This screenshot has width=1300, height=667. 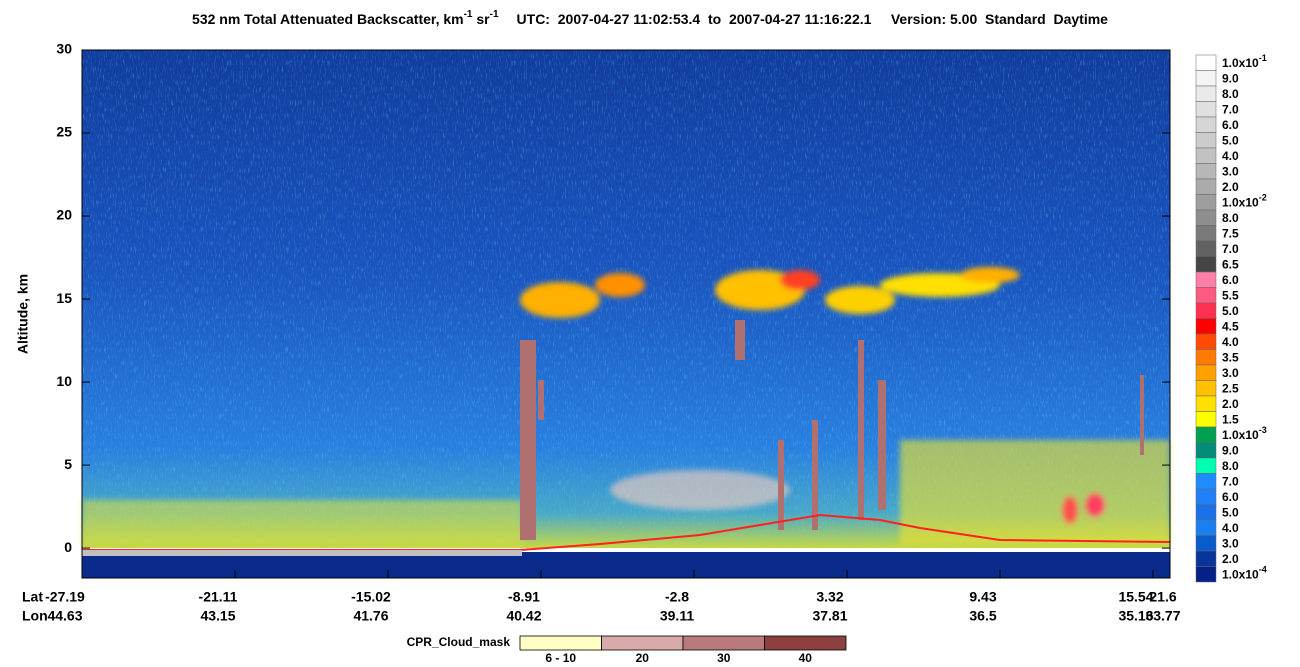 I want to click on colorbar-label: 3.5, so click(x=1230, y=357).